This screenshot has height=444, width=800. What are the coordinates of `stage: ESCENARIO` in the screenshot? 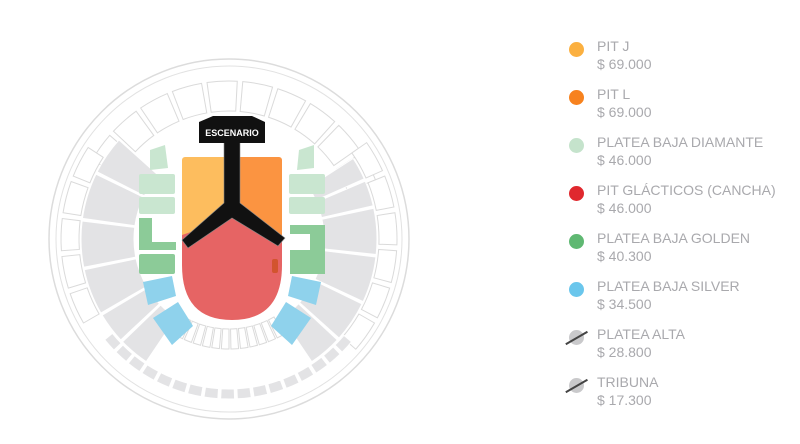 It's located at (233, 182).